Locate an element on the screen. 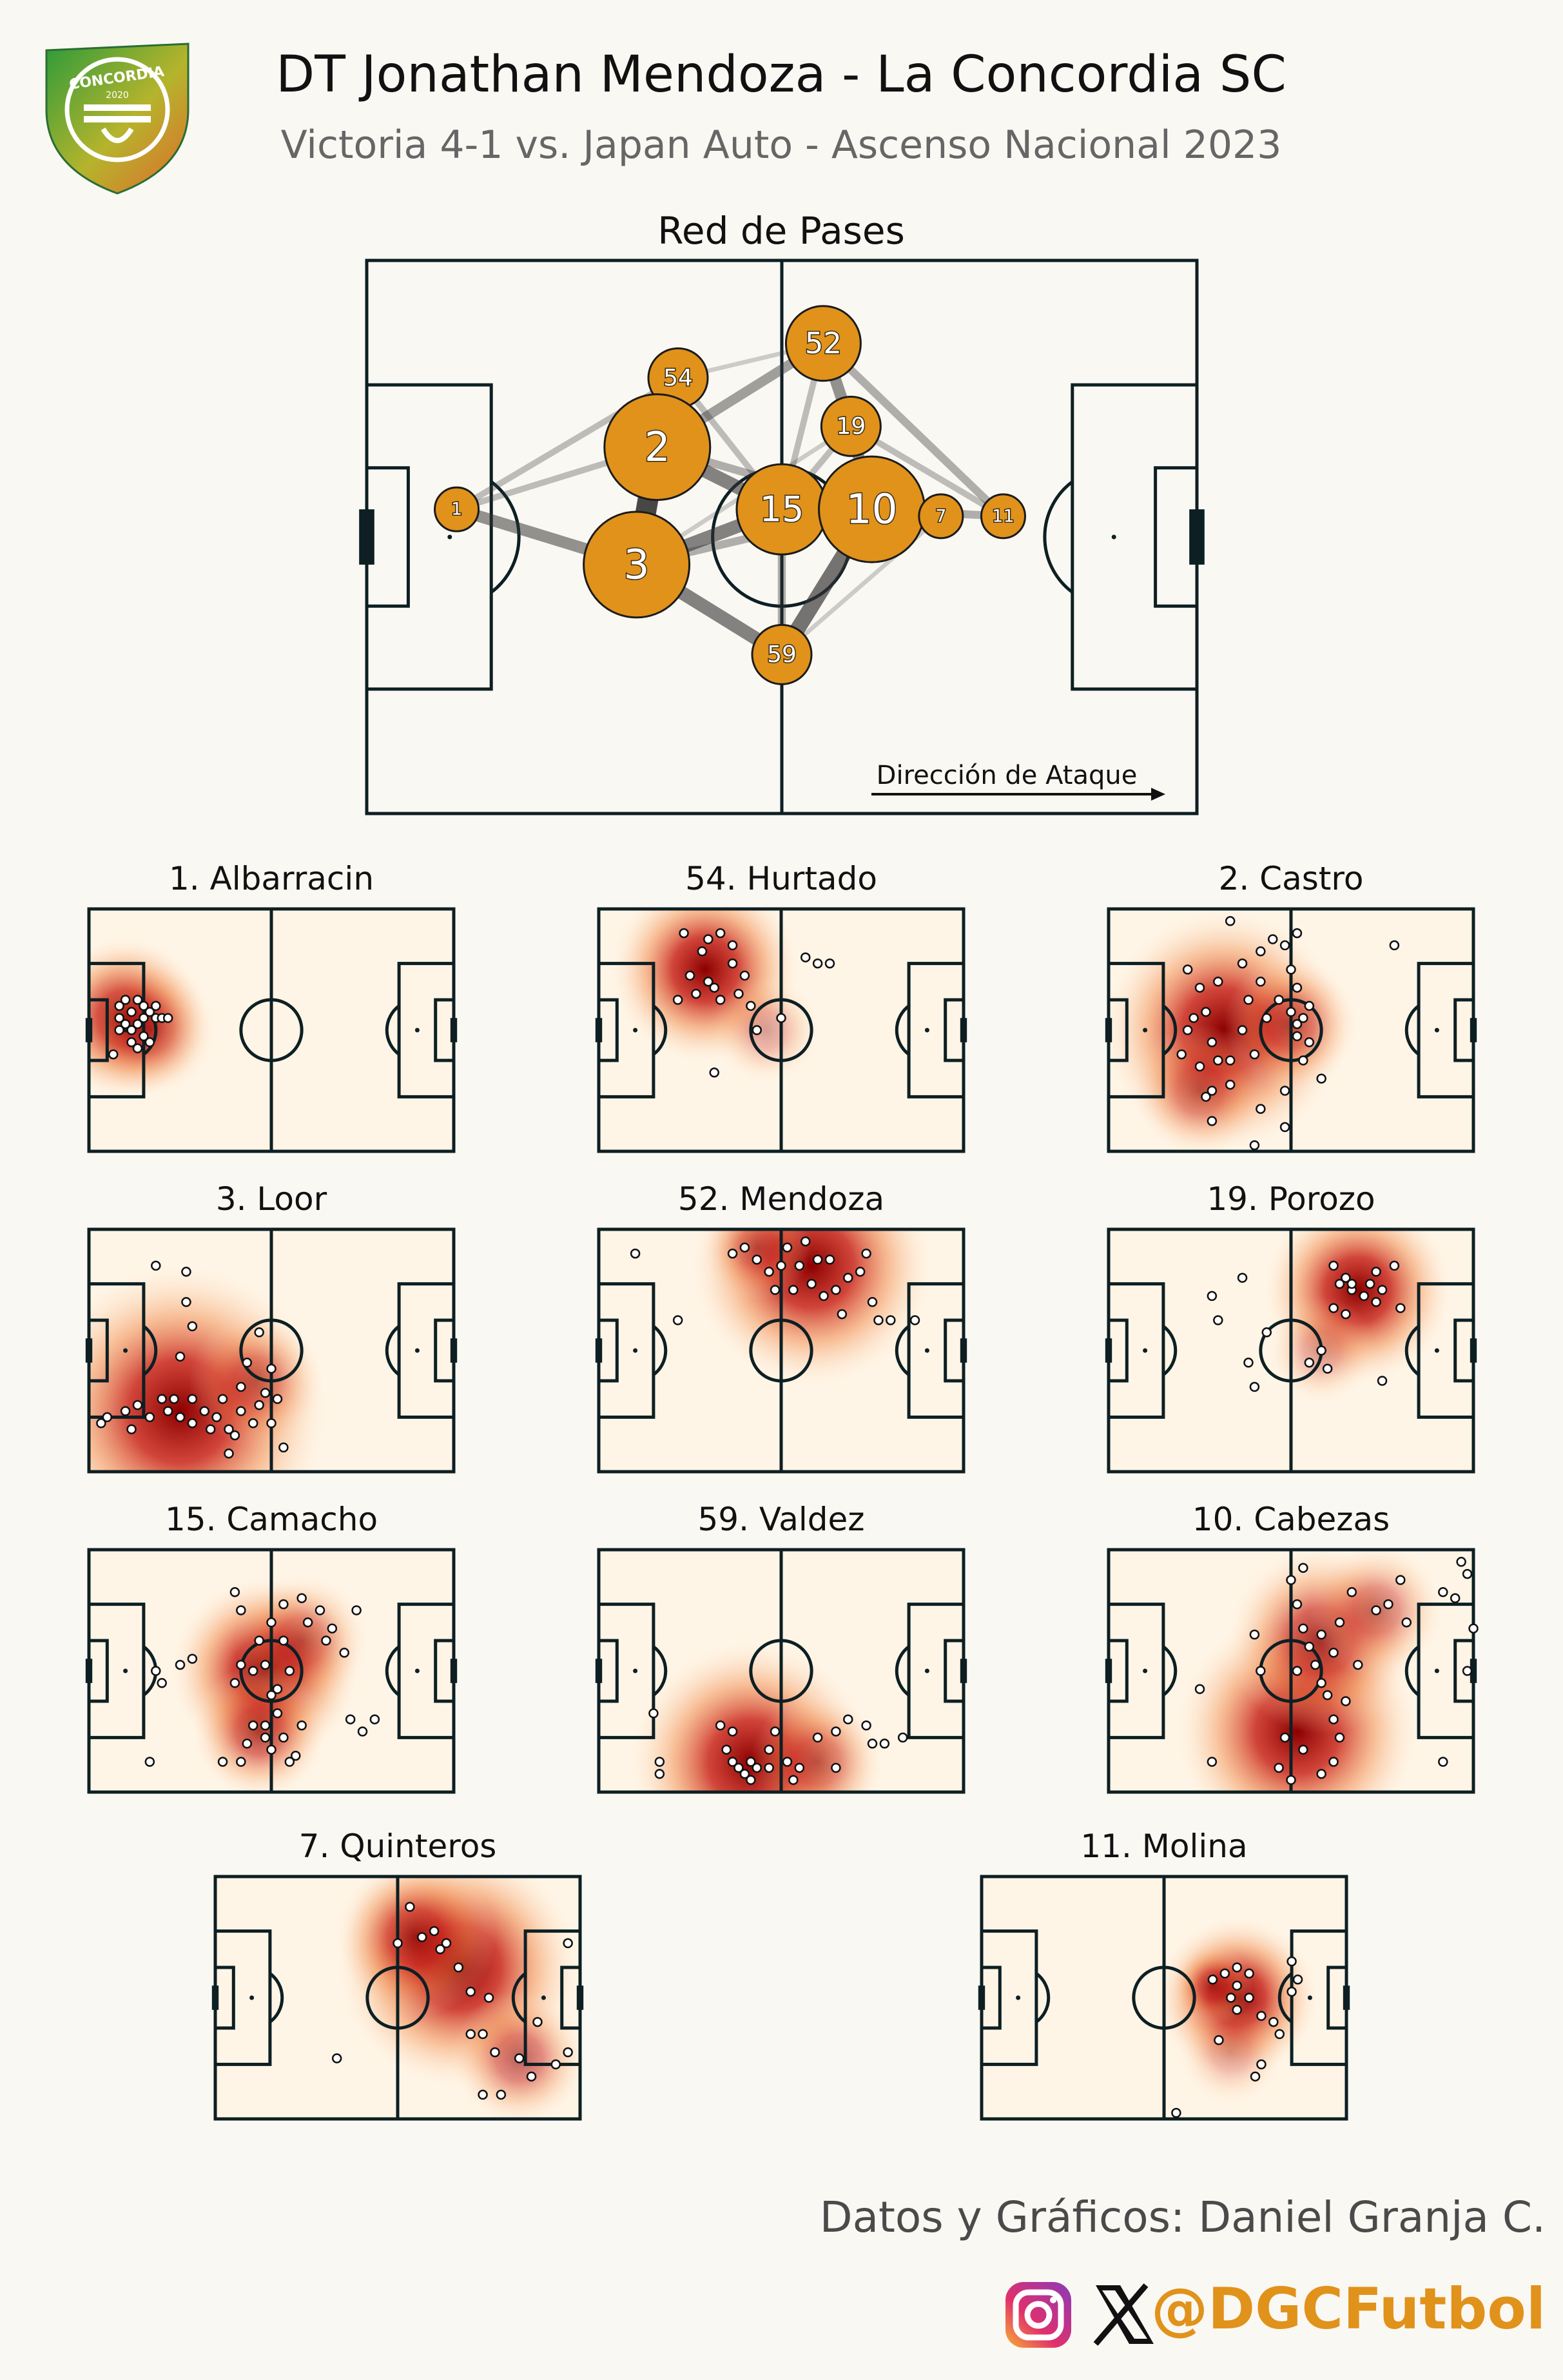 Image resolution: width=1563 pixels, height=2380 pixels. player-node-19: 19 is located at coordinates (850, 426).